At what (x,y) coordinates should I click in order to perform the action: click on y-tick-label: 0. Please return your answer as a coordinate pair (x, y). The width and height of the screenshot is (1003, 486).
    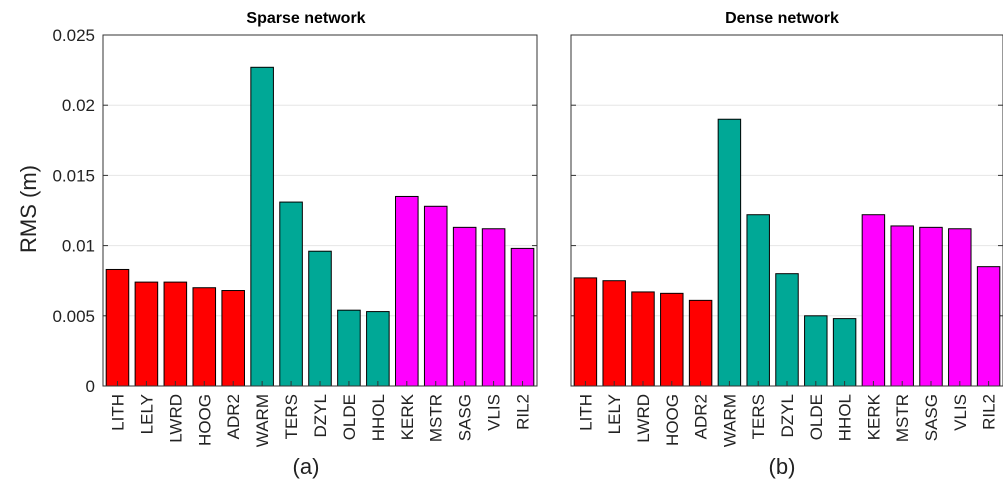
    Looking at the image, I should click on (90, 386).